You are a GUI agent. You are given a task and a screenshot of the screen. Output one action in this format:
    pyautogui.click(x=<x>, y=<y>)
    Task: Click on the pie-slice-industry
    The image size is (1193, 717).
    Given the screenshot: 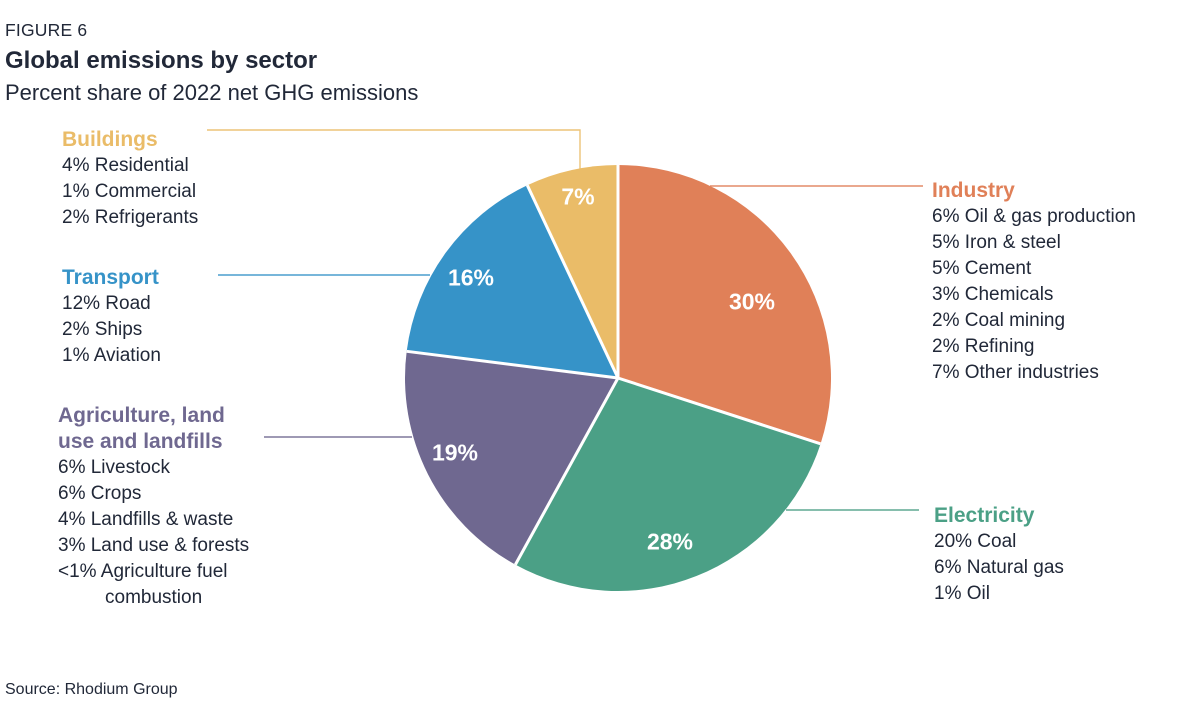 What is the action you would take?
    pyautogui.click(x=724, y=304)
    